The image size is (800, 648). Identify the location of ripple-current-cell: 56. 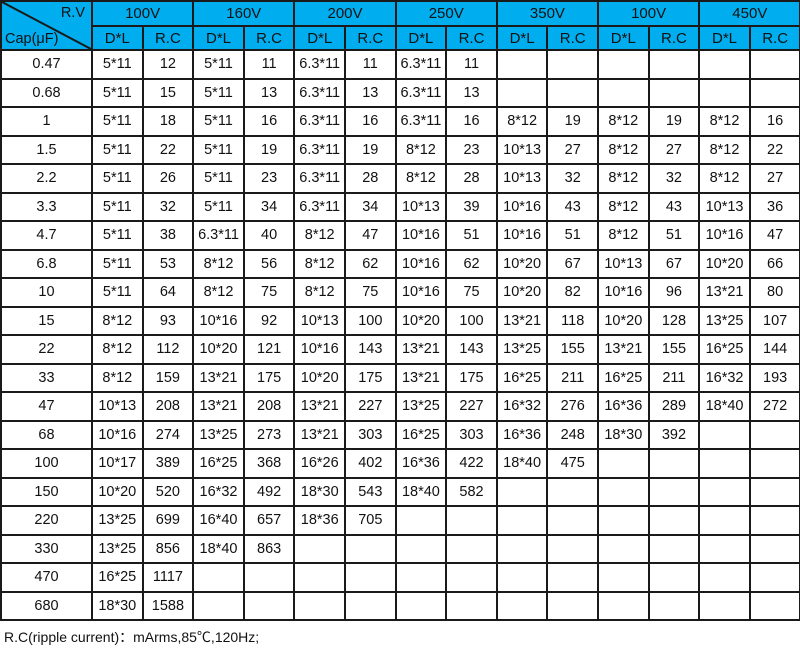
(269, 263).